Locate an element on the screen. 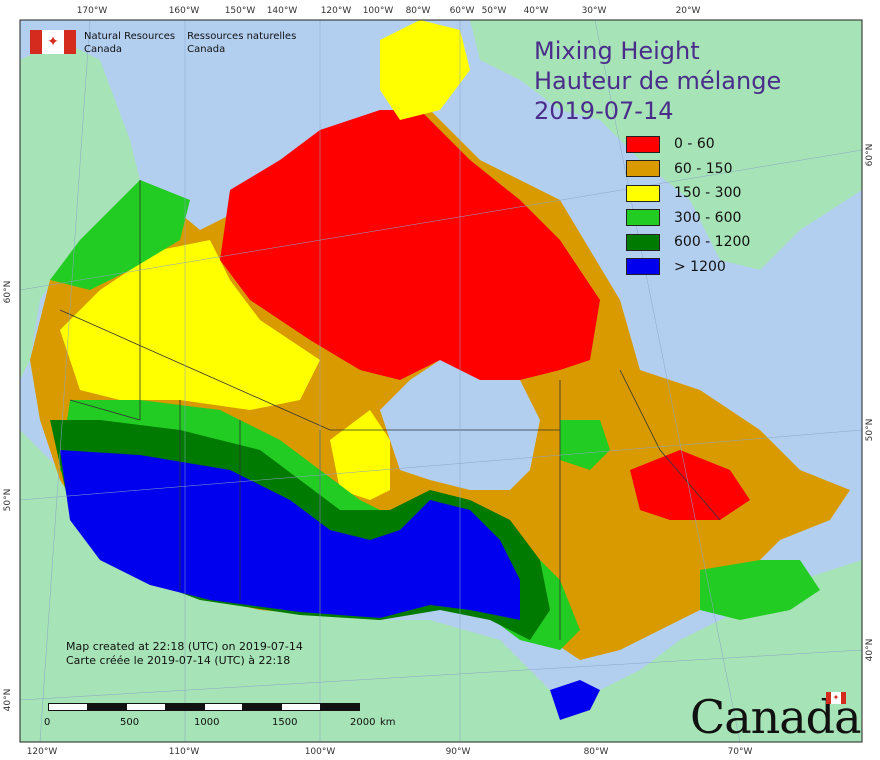 The height and width of the screenshot is (760, 880). title-date: 2019-07-14 is located at coordinates (604, 111).